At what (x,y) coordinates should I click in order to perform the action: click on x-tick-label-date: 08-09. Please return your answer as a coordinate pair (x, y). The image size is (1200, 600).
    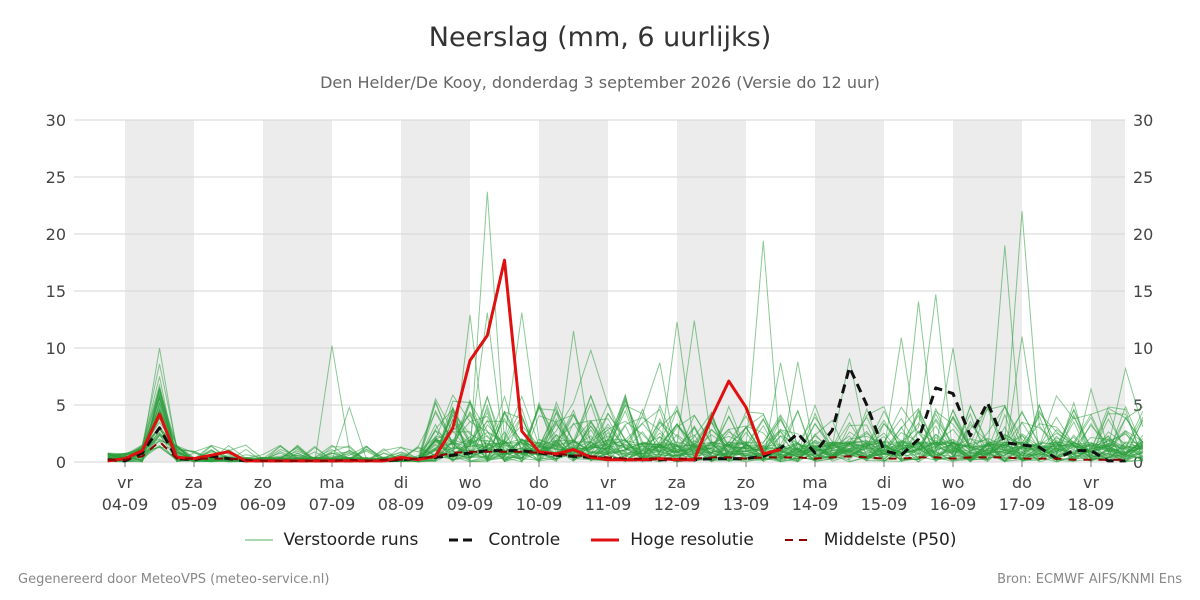
    Looking at the image, I should click on (401, 504).